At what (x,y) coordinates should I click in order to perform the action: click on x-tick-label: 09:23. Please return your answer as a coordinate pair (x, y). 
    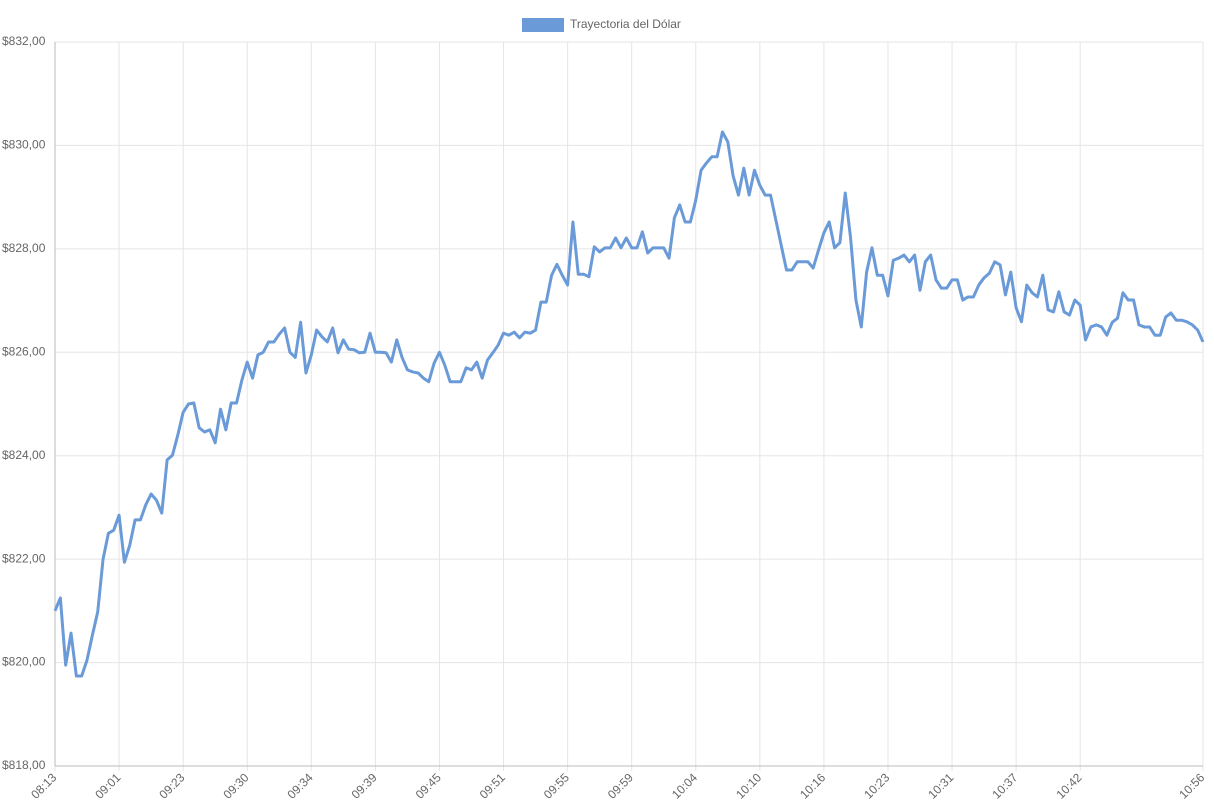
    Looking at the image, I should click on (171, 785).